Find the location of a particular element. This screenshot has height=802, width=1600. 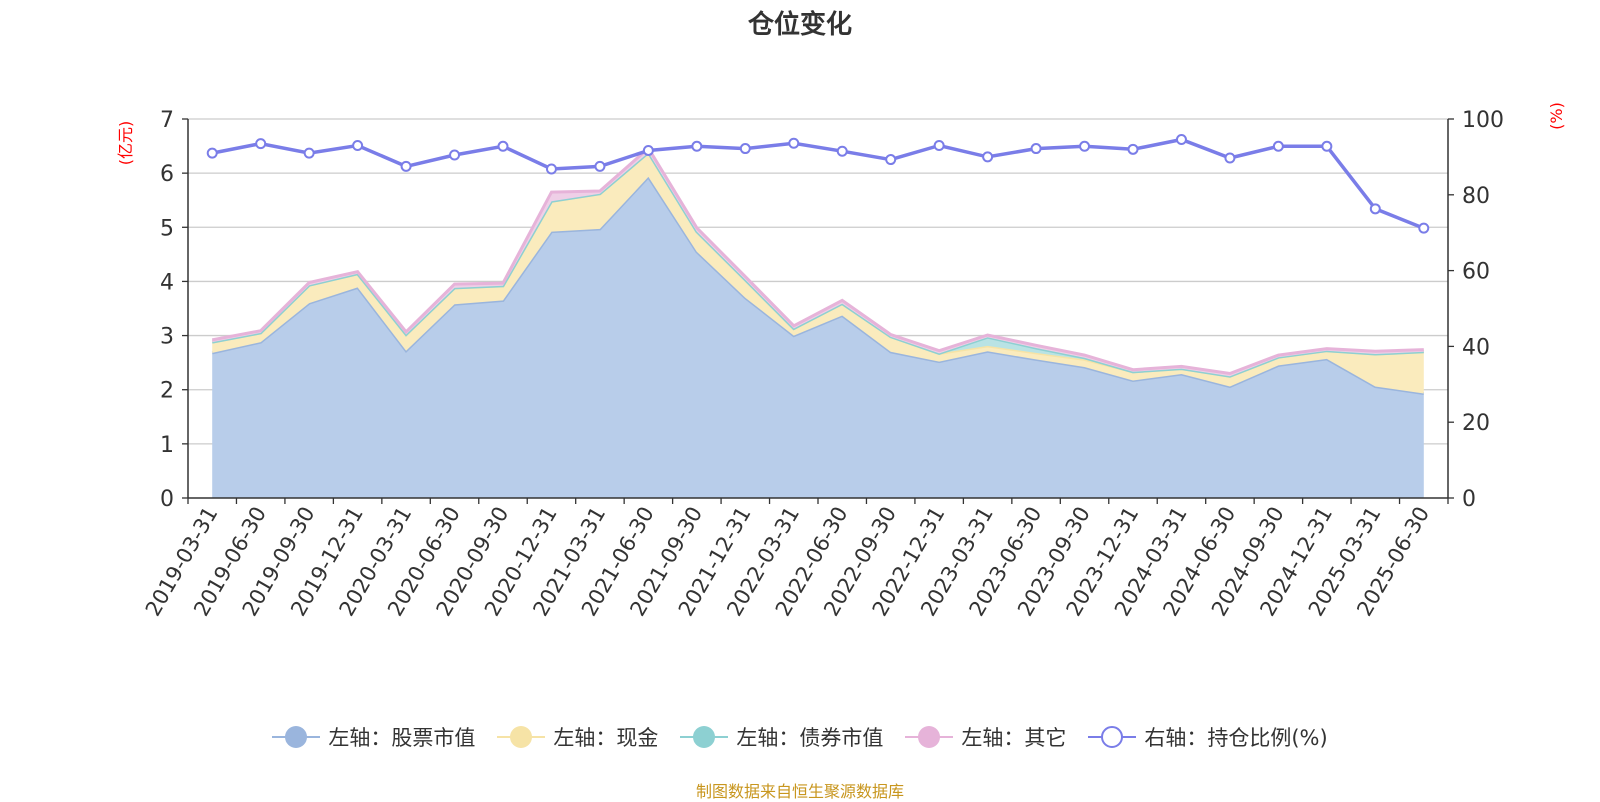

left-axis-tick-label: 4 is located at coordinates (167, 282).